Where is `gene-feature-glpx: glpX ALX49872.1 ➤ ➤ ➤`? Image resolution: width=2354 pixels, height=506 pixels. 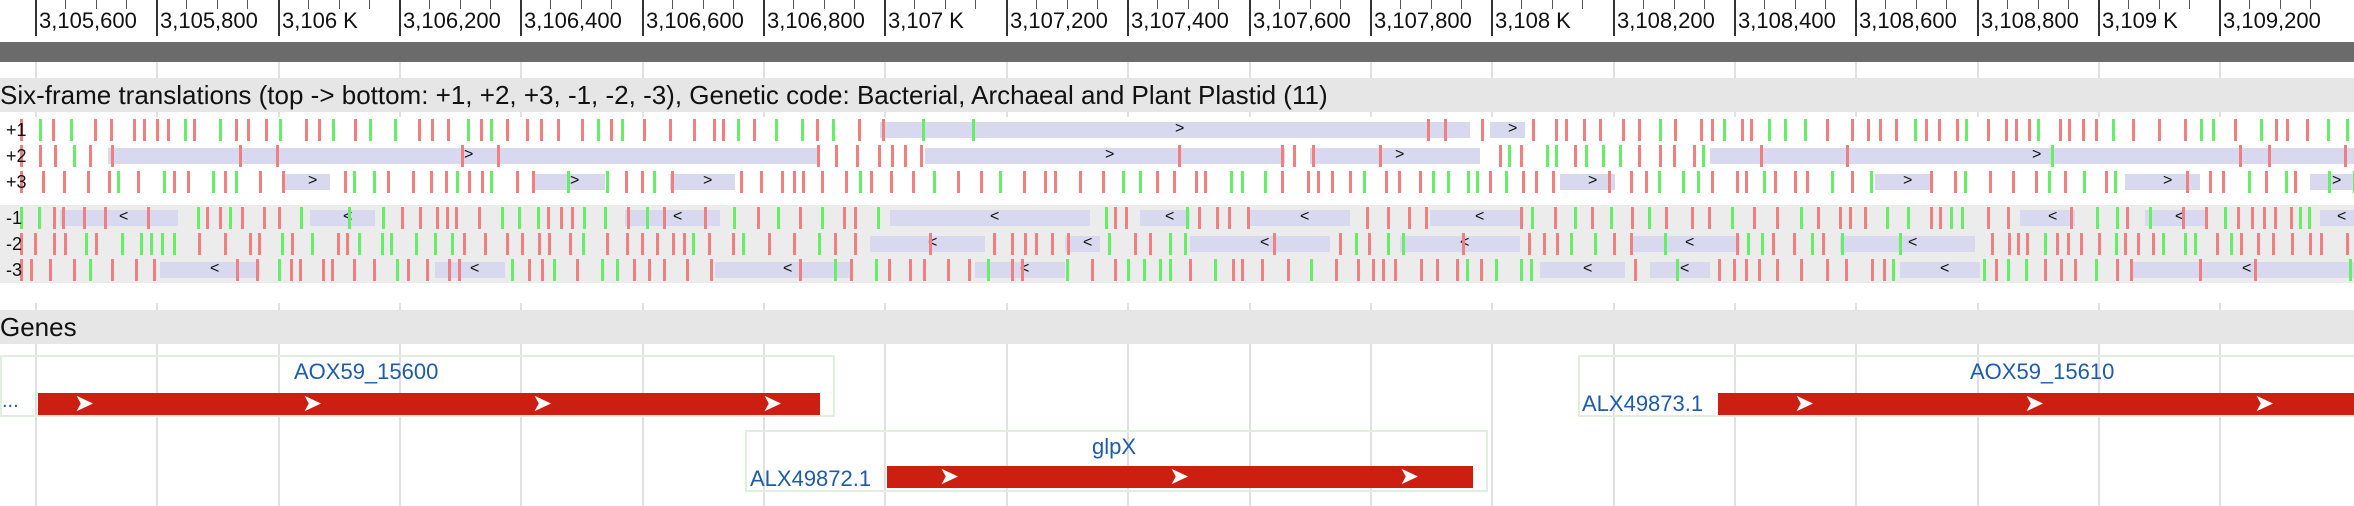
gene-feature-glpx: glpX ALX49872.1 ➤ ➤ ➤ is located at coordinates (1116, 461).